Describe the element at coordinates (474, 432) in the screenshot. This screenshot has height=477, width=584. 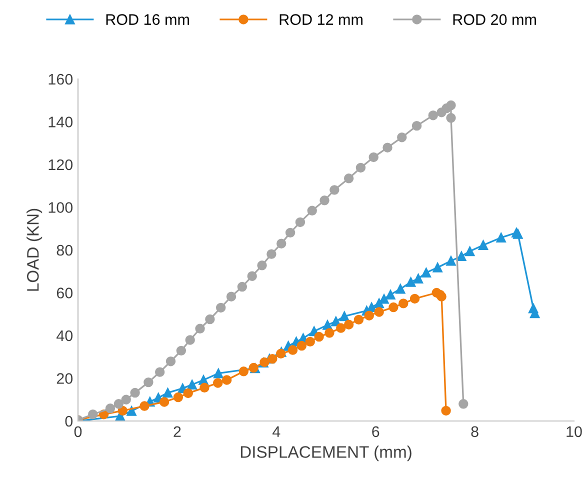
I see `x-tick-label: 8` at that location.